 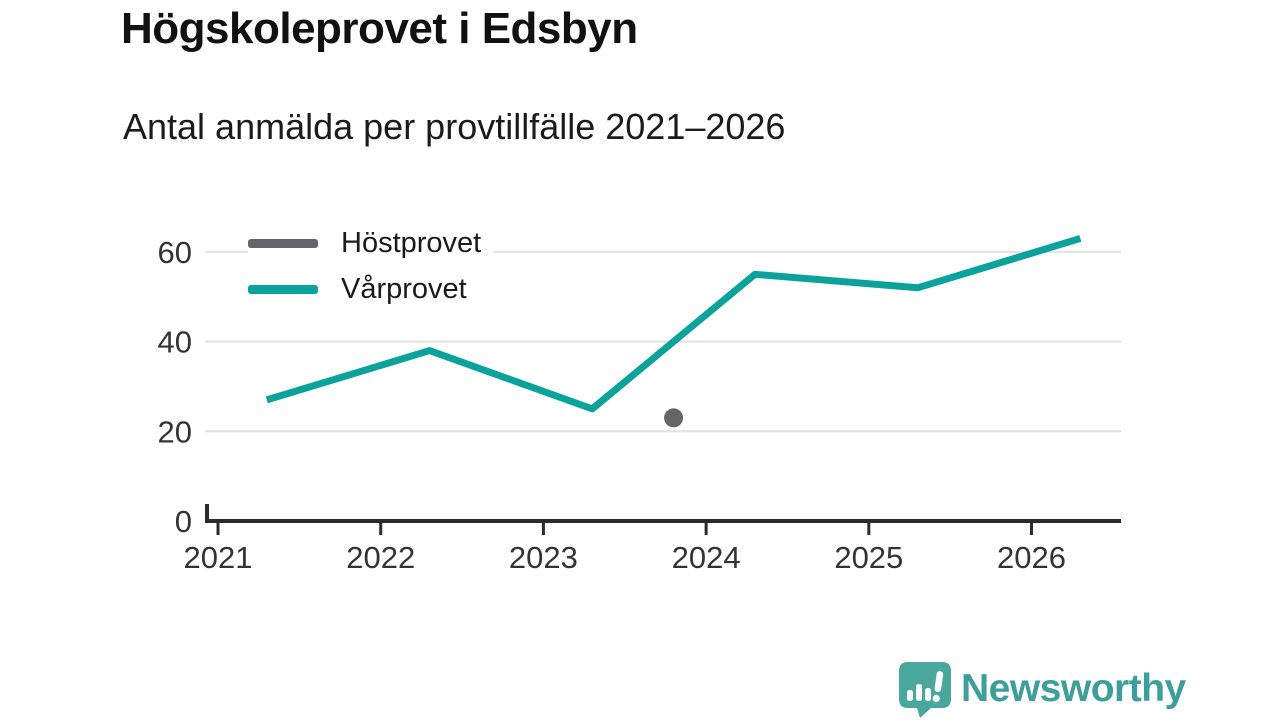 What do you see at coordinates (868, 557) in the screenshot?
I see `x-tick-label: 2025` at bounding box center [868, 557].